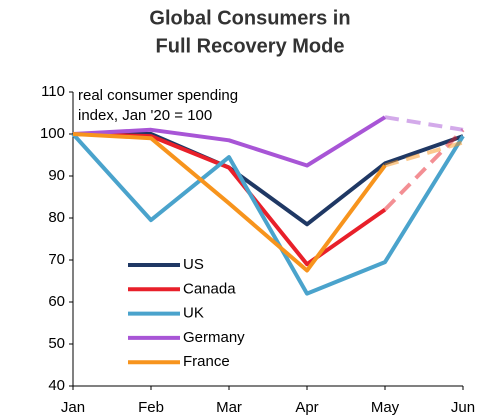 The image size is (493, 419). What do you see at coordinates (73, 407) in the screenshot?
I see `x-tick-label: Jan` at bounding box center [73, 407].